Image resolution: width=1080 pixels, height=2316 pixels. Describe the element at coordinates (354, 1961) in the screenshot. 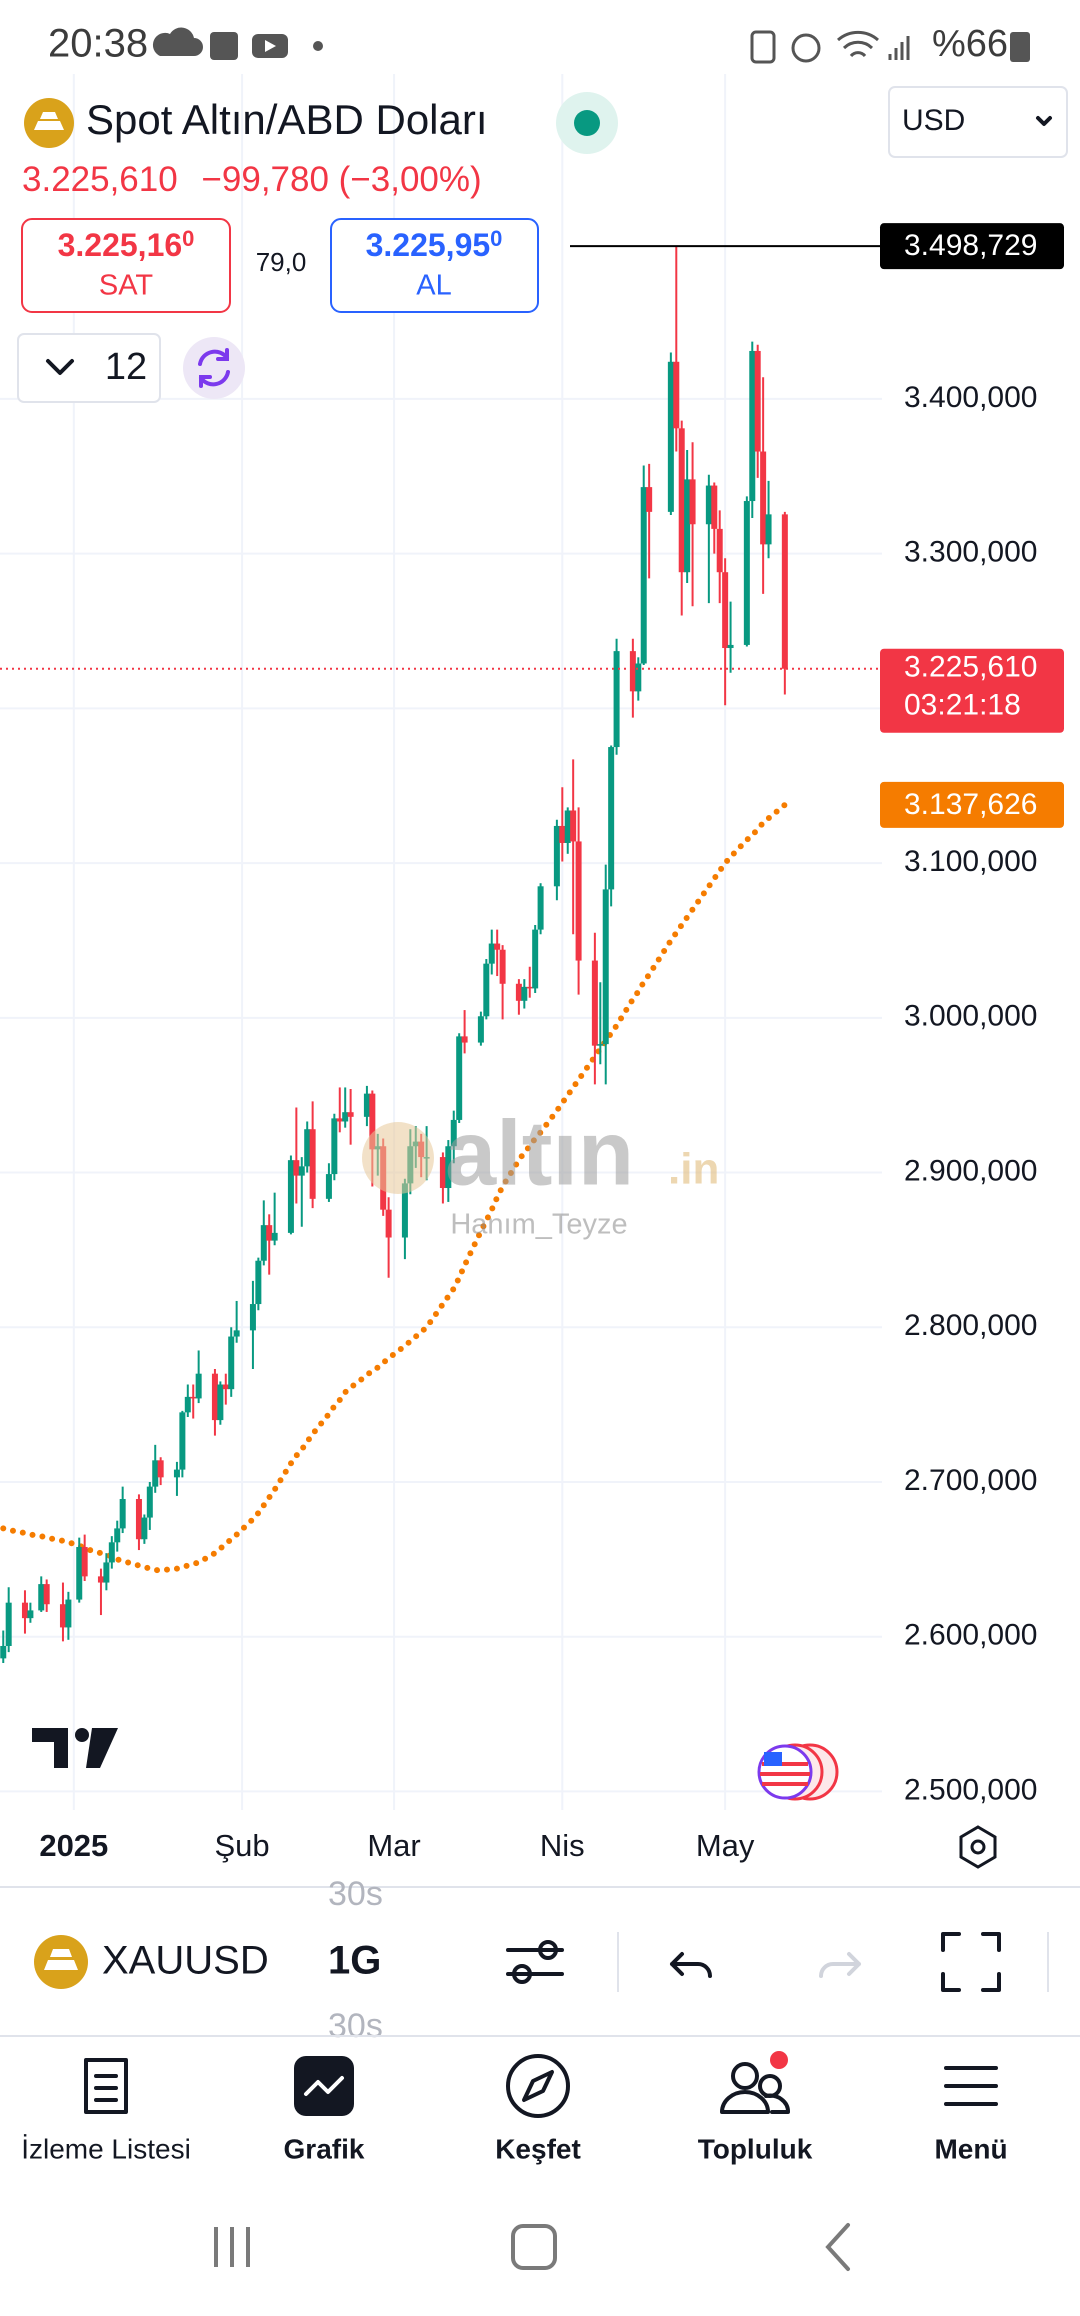

I see `interval-current: 1G` at that location.